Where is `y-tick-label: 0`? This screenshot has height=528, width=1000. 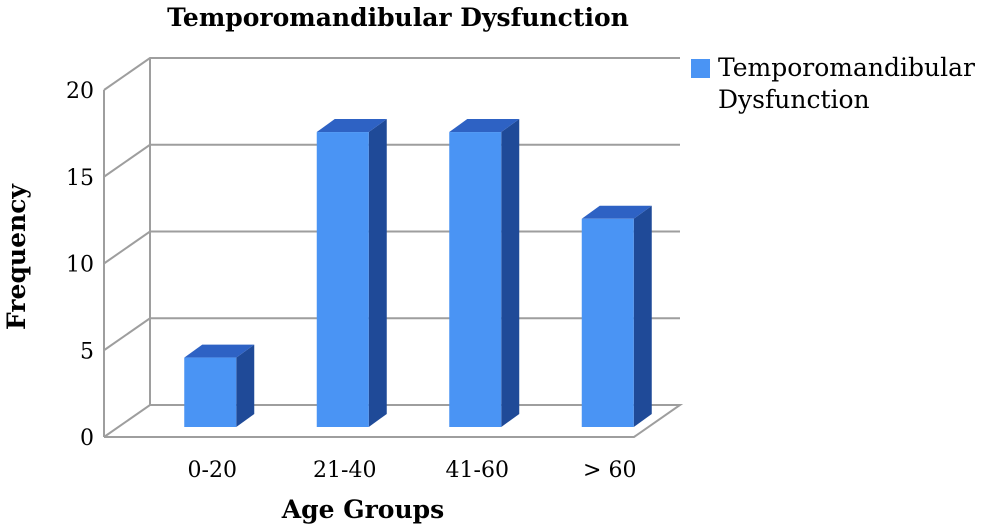
y-tick-label: 0 is located at coordinates (87, 438).